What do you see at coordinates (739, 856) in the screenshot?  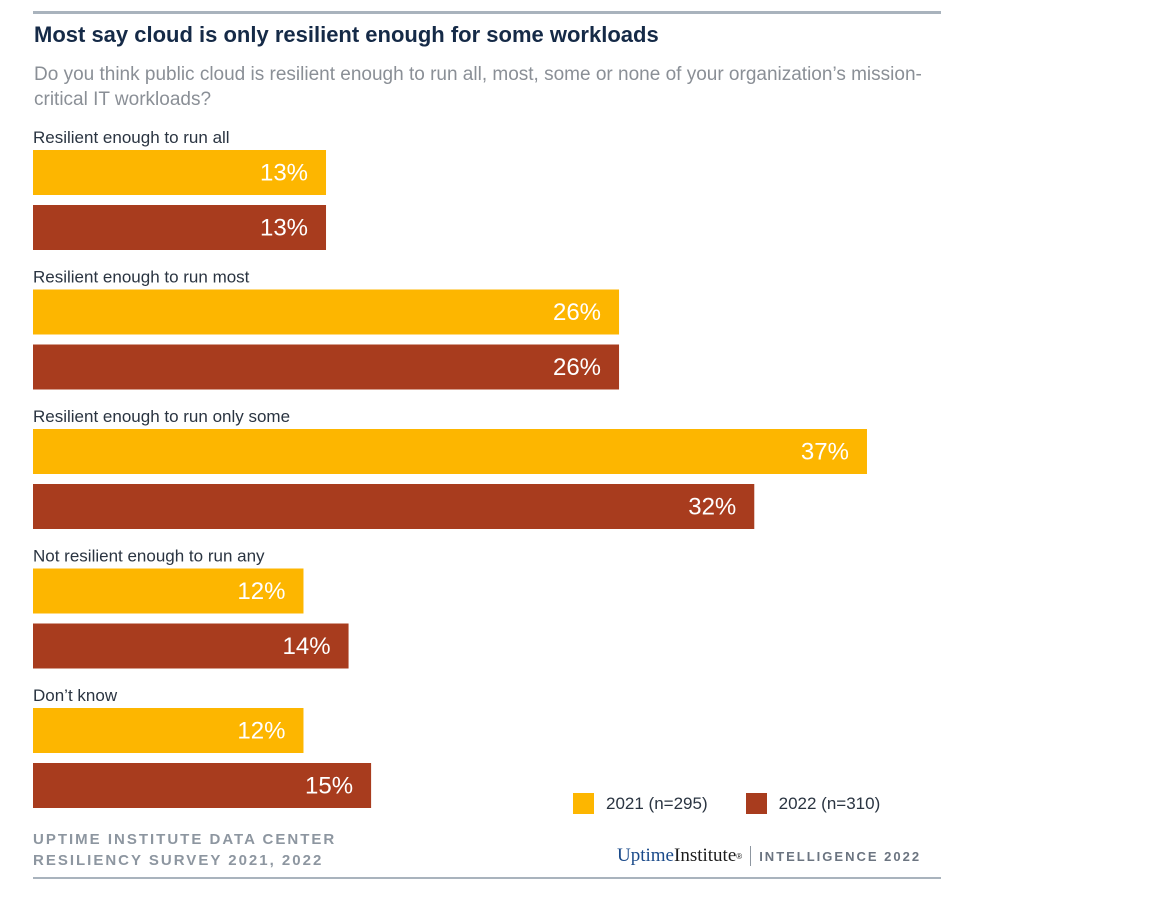 I see `brand-registered-mark: ®` at bounding box center [739, 856].